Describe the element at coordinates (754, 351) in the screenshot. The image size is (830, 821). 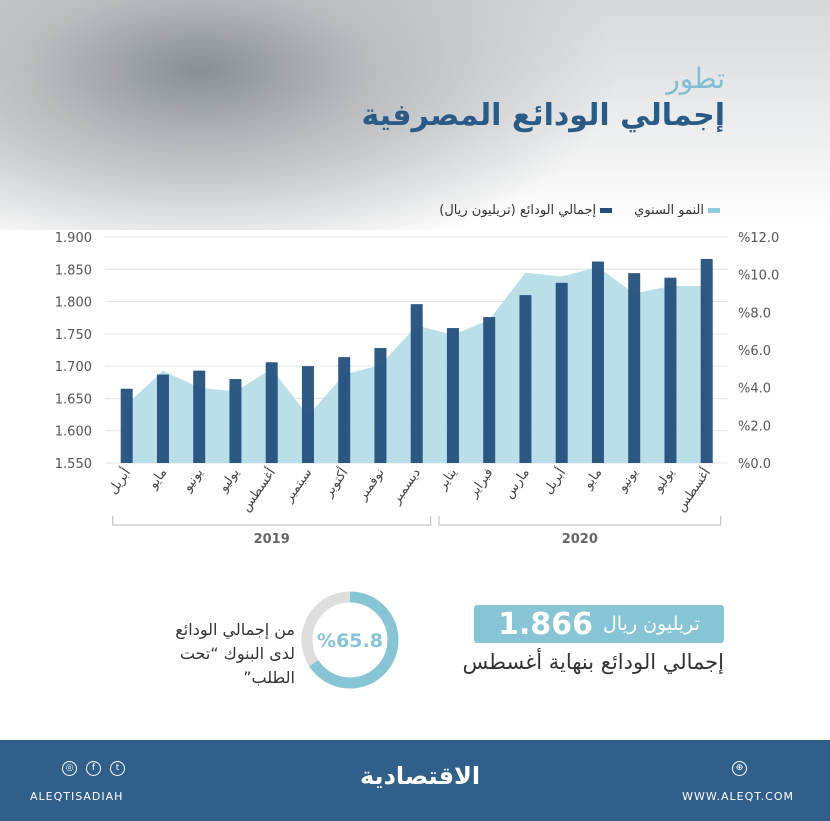
I see `y-right-tick: %6.0` at that location.